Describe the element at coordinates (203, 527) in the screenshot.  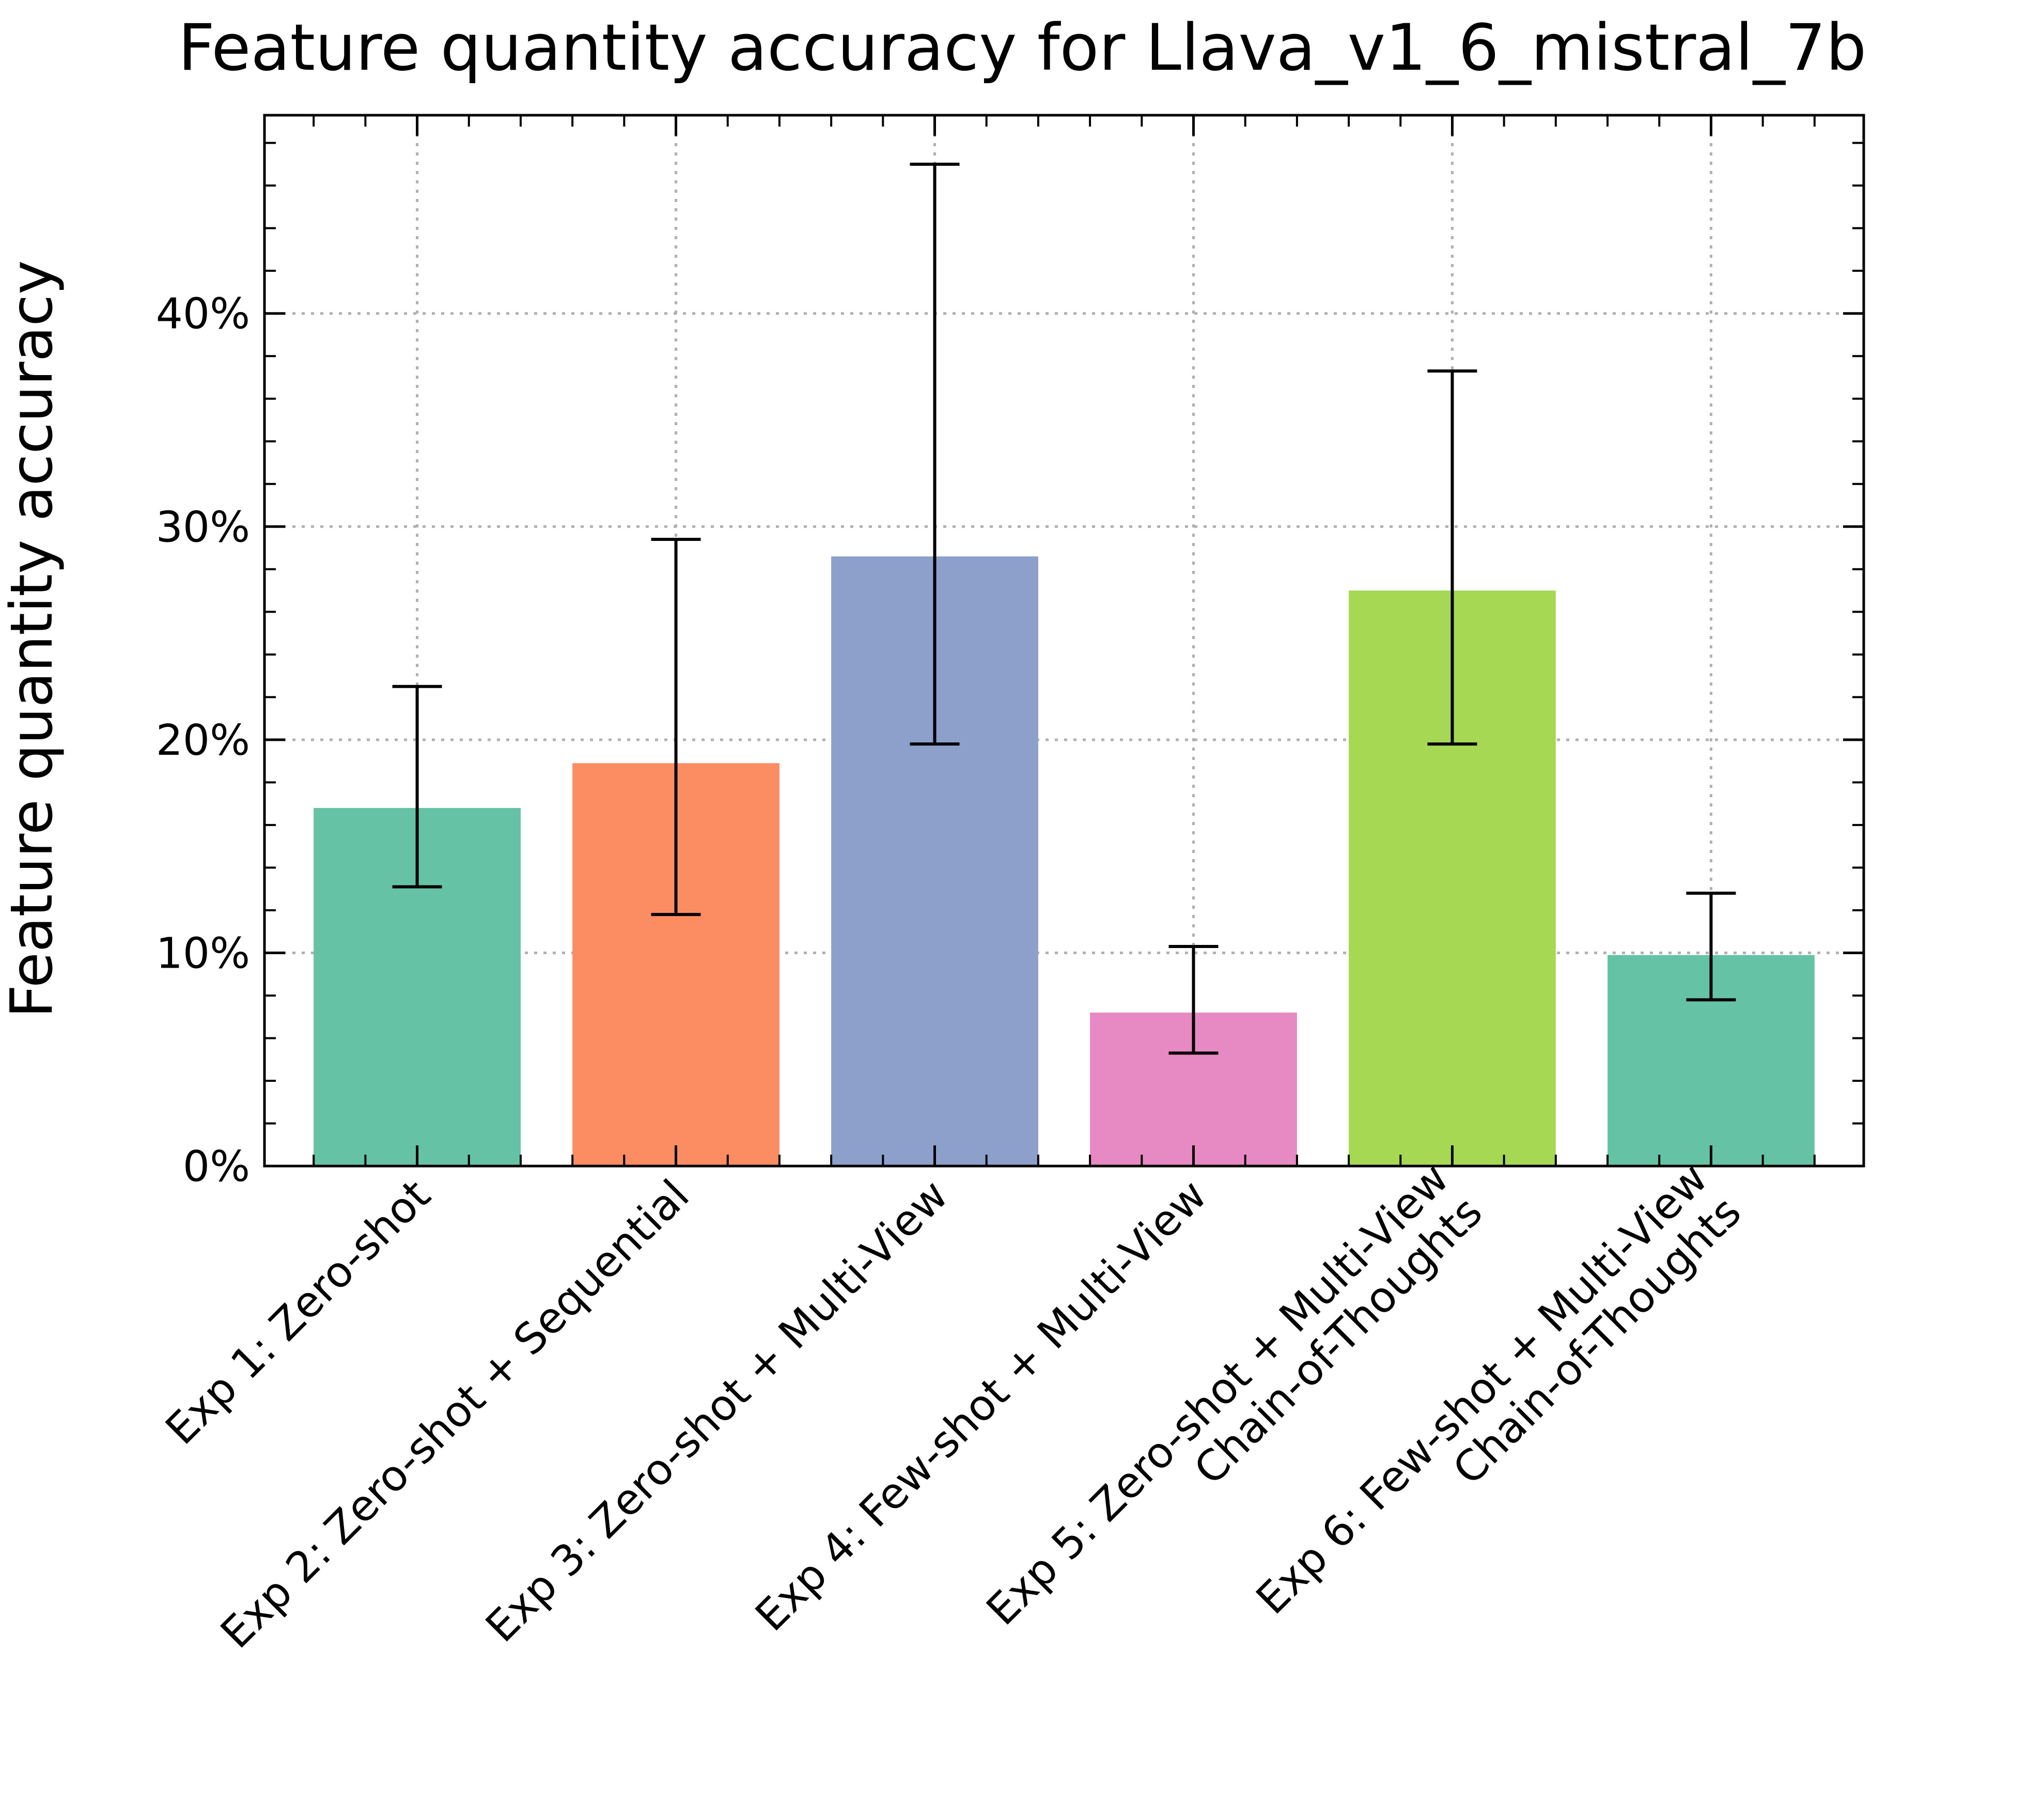
I see `y-tick-label-3: 30%` at that location.